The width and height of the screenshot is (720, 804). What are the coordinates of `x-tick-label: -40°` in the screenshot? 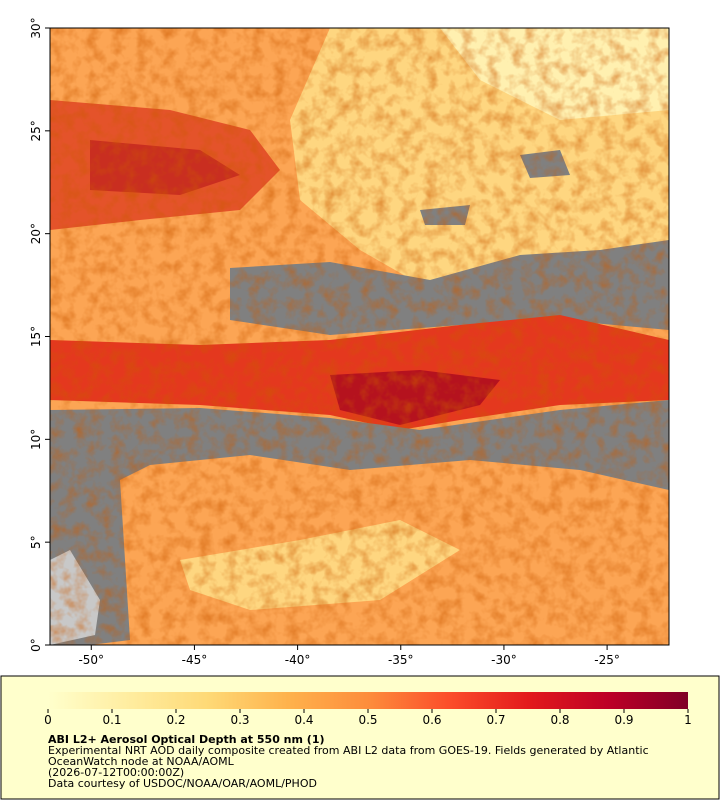 It's located at (298, 660).